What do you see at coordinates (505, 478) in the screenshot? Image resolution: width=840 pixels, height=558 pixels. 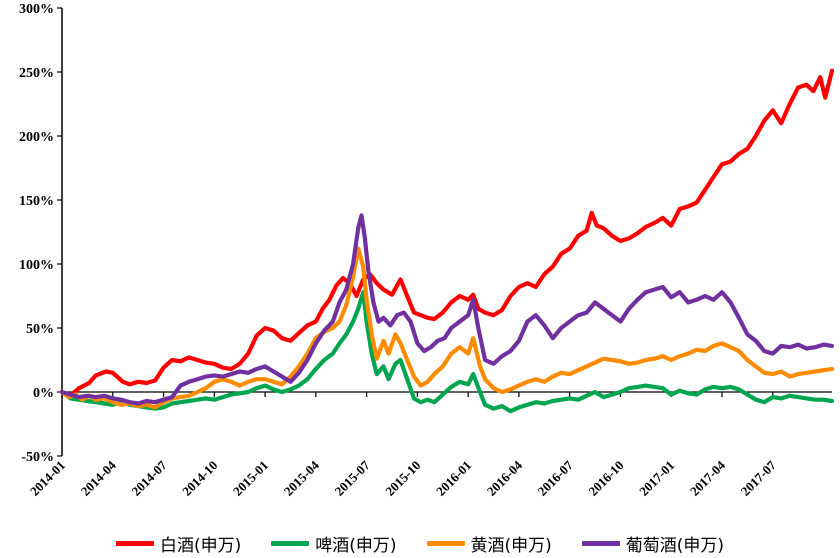 I see `x-tick-label: 2016-04` at bounding box center [505, 478].